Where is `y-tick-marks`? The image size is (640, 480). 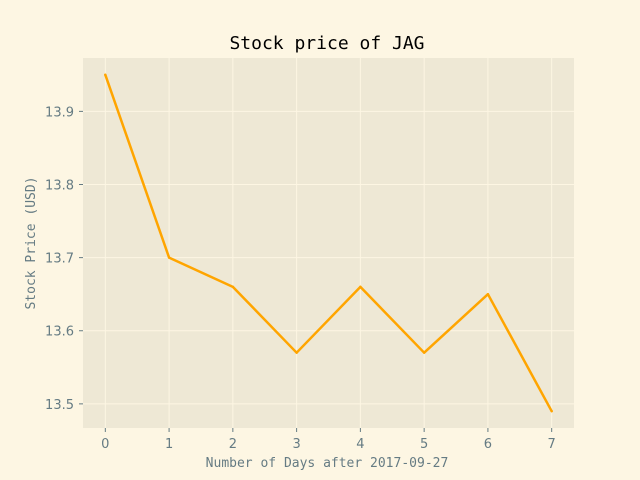 y-tick-marks is located at coordinates (81, 257).